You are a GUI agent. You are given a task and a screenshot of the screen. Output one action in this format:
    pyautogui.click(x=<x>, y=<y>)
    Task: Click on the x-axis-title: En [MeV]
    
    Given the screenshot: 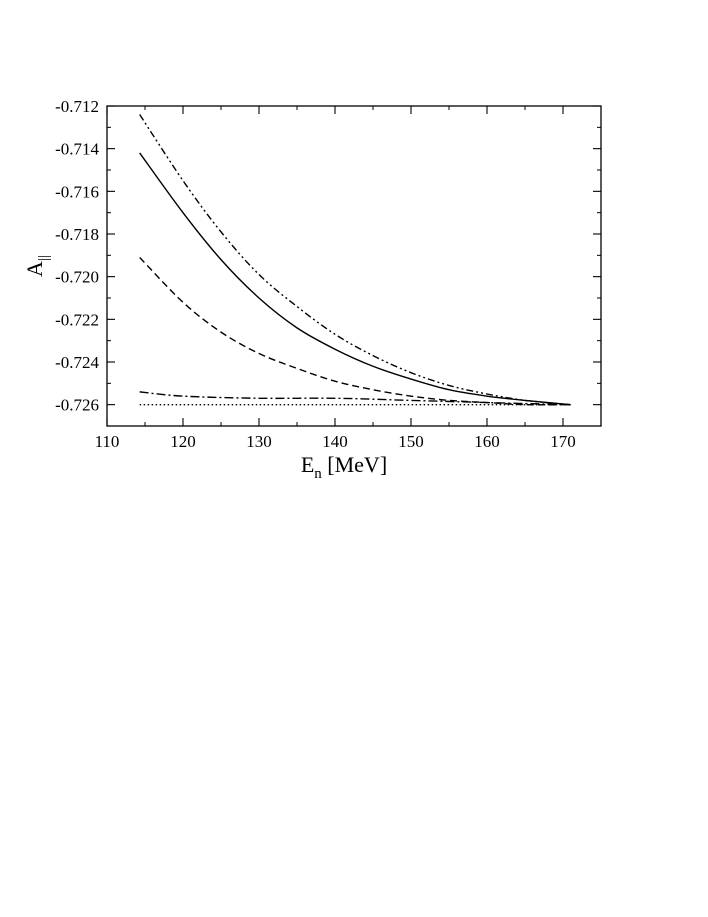 What is the action you would take?
    pyautogui.click(x=344, y=467)
    